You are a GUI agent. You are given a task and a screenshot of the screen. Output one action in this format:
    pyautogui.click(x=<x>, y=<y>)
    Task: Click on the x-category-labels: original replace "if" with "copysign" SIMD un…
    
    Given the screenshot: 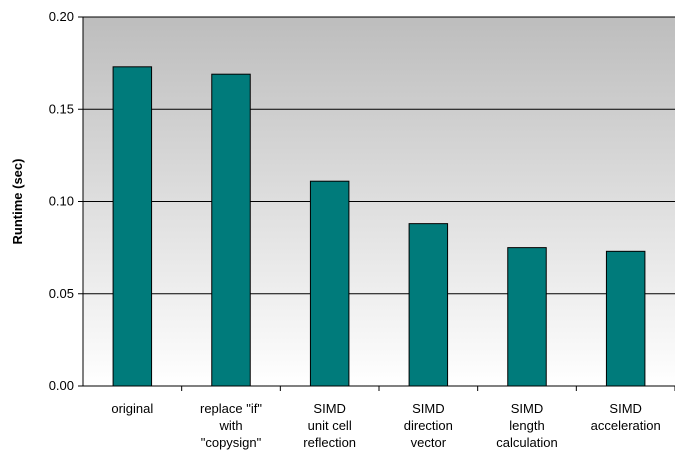 What is the action you would take?
    pyautogui.click(x=385, y=425)
    